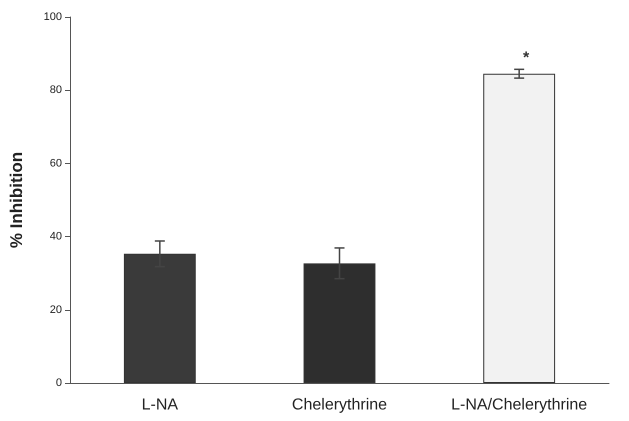  What do you see at coordinates (56, 163) in the screenshot?
I see `y-tick-label: 60` at bounding box center [56, 163].